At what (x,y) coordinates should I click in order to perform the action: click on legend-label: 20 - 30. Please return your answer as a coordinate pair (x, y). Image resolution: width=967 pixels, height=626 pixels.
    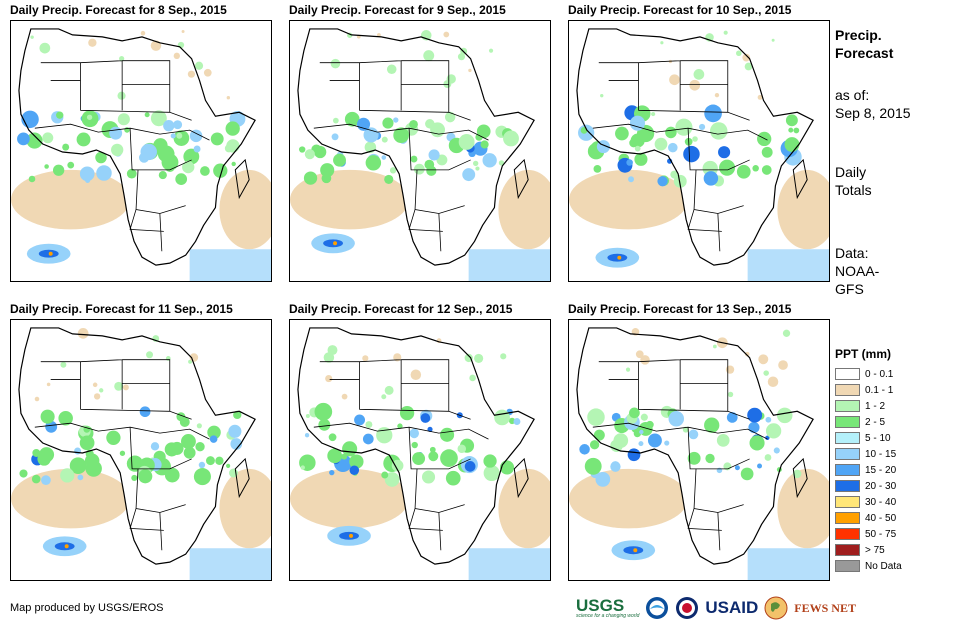
    Looking at the image, I should click on (881, 486).